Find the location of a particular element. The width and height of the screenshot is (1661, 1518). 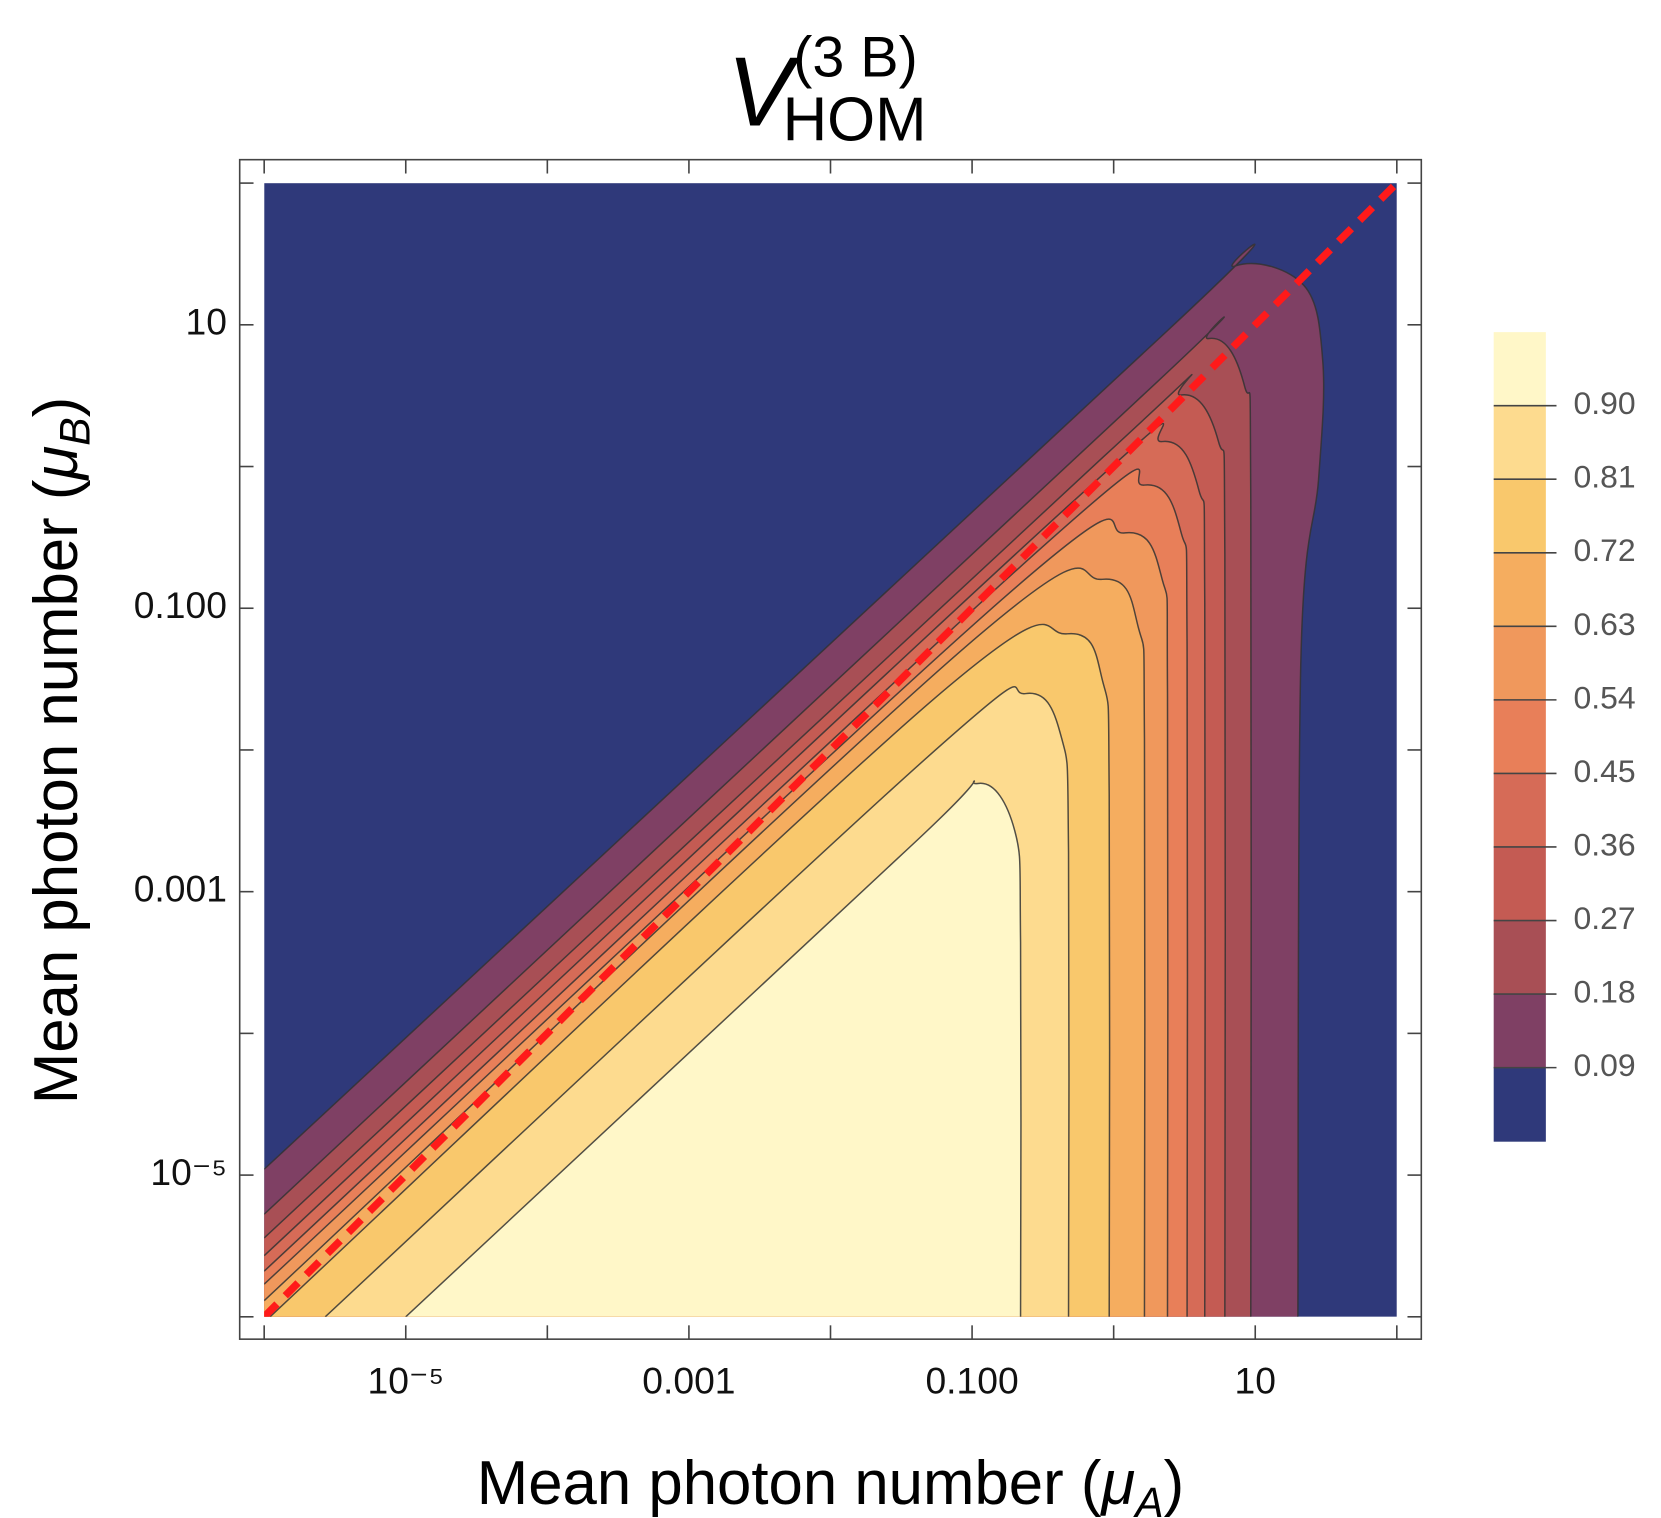

colorbar: 0.09 0.18 0.27 0.36 0.45 0.54 0.63 0.72 0.81 0.90 is located at coordinates (1564, 737).